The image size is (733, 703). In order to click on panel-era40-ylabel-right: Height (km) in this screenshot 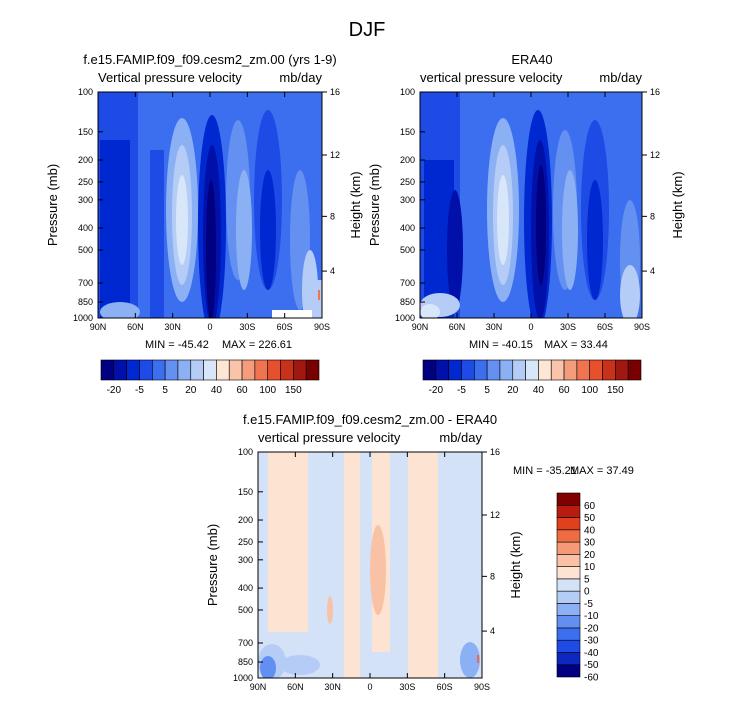, I will do `click(677, 204)`.